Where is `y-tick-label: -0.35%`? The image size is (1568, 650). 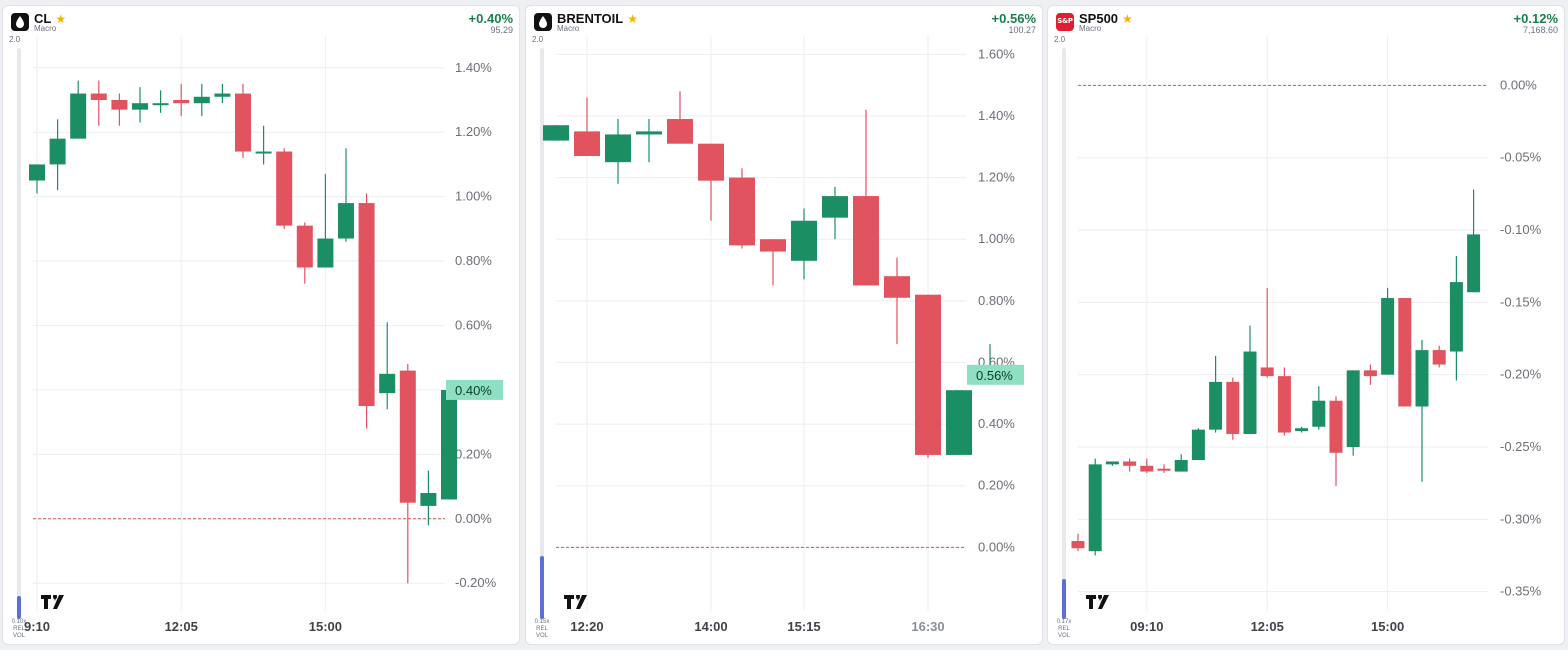
y-tick-label: -0.35% is located at coordinates (1521, 591).